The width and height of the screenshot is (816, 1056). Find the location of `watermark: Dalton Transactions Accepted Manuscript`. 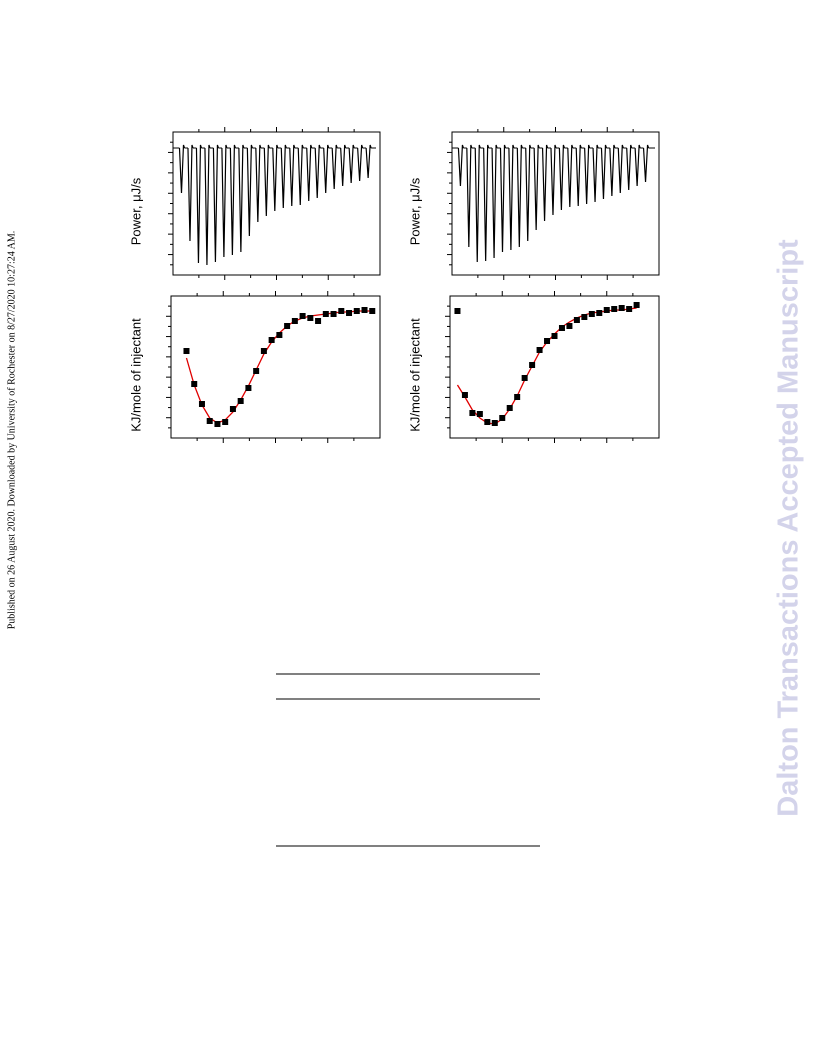

watermark: Dalton Transactions Accepted Manuscript is located at coordinates (789, 528).